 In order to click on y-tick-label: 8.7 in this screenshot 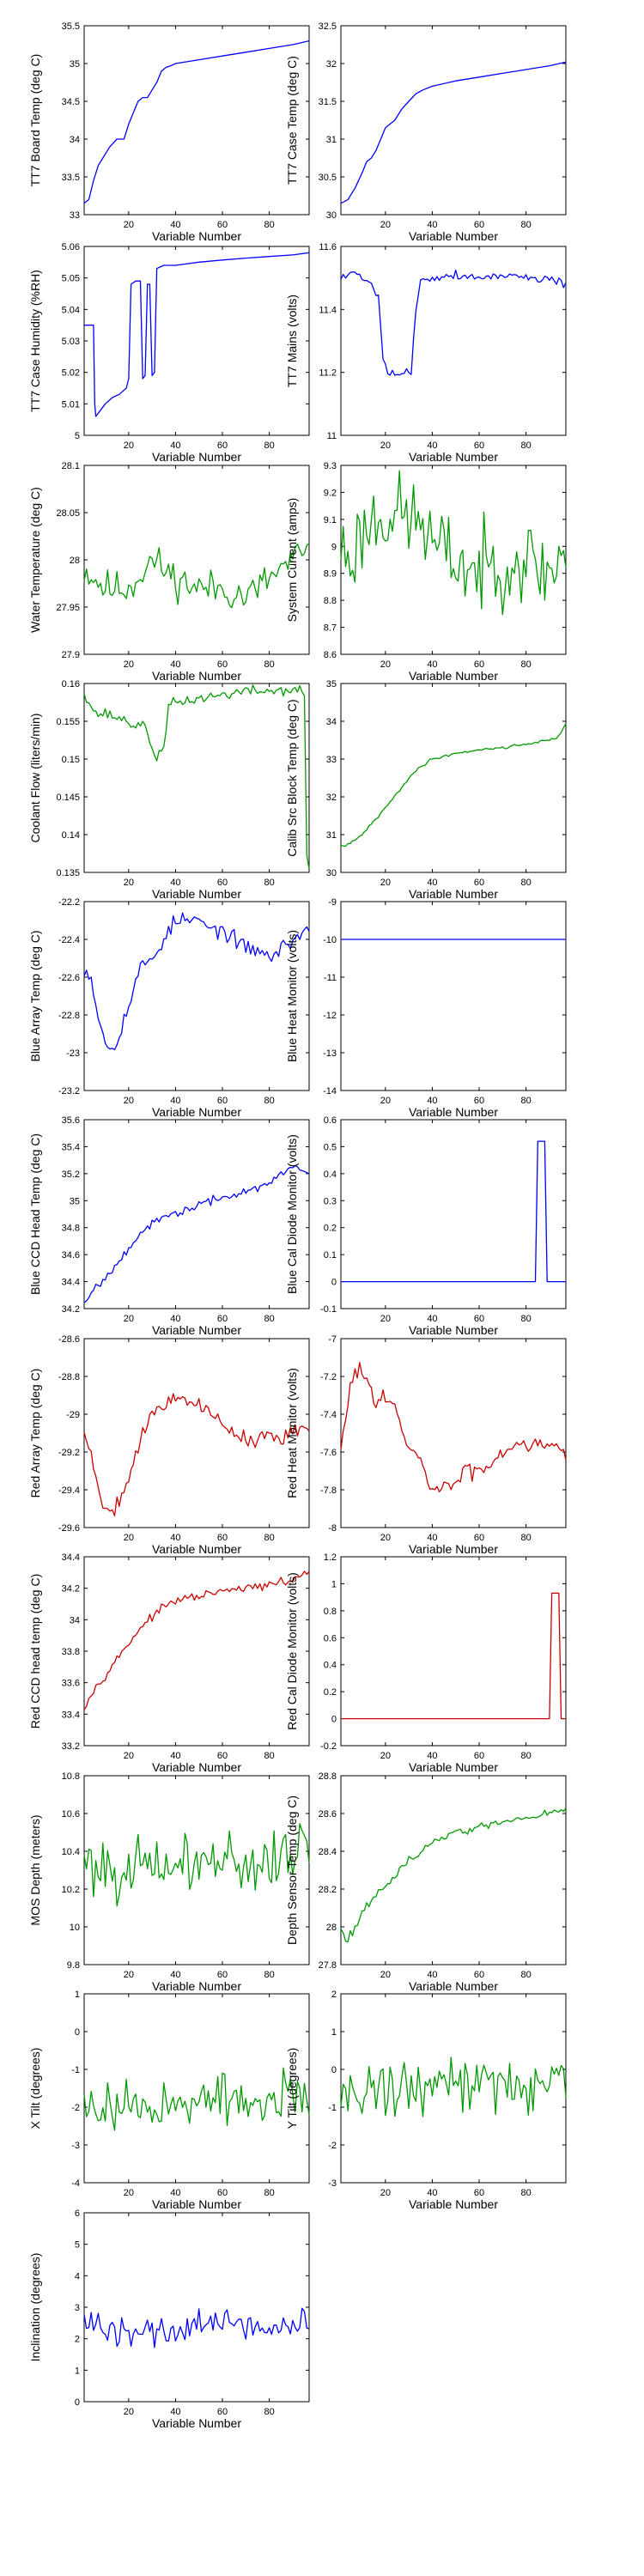, I will do `click(330, 629)`.